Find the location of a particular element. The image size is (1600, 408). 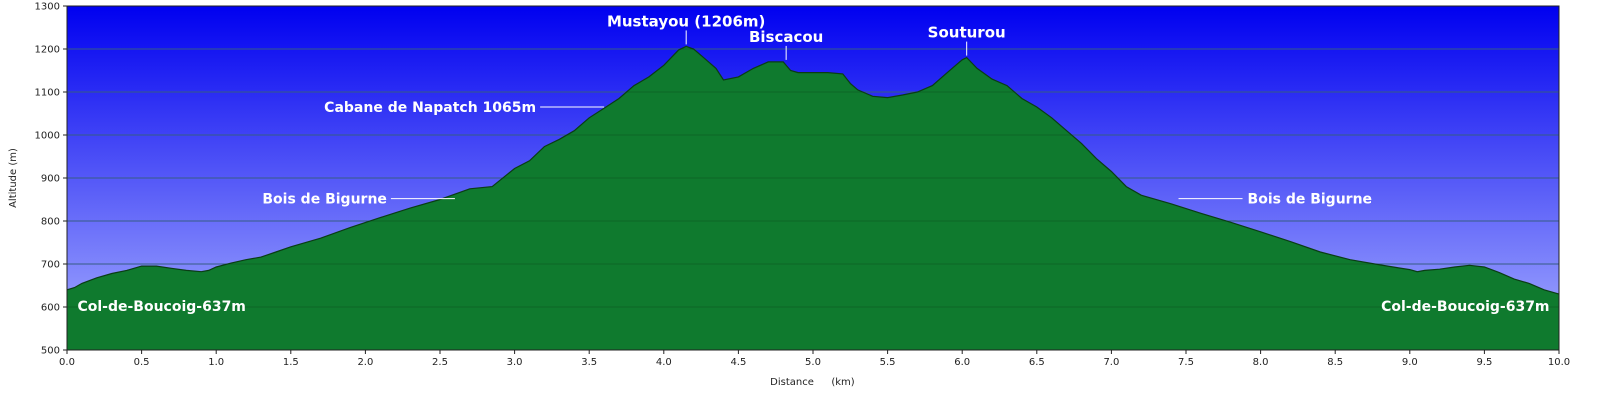

x-tick-label: 2.5 is located at coordinates (440, 362).